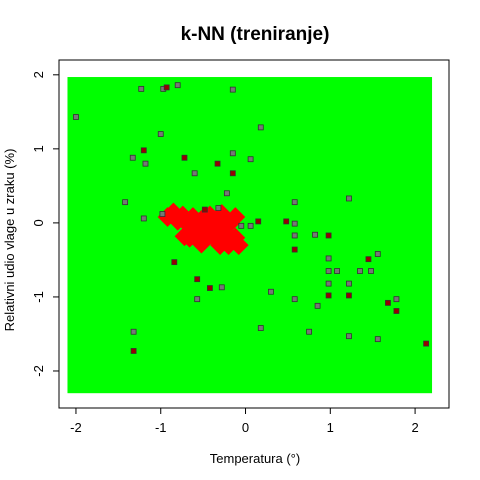 This screenshot has height=480, width=480. What do you see at coordinates (245, 427) in the screenshot?
I see `x-tick-label: 0` at bounding box center [245, 427].